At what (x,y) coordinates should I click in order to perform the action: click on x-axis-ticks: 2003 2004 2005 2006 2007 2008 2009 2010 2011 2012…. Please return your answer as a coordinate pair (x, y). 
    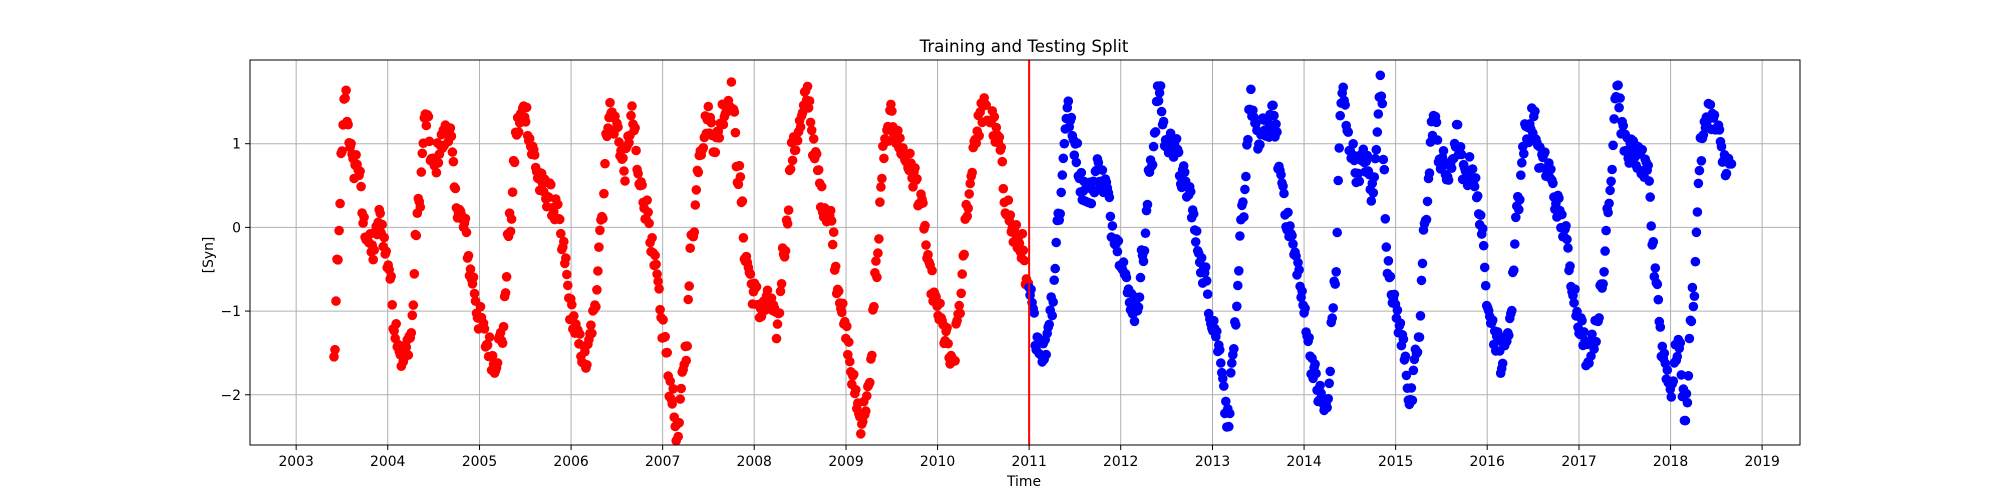
    Looking at the image, I should click on (1029, 457).